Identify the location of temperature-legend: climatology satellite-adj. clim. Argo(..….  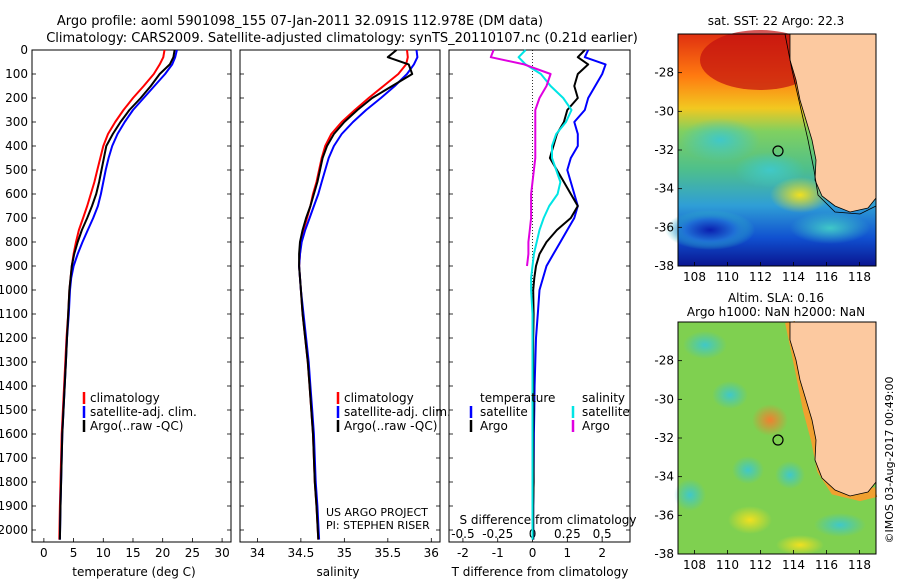
(139, 412).